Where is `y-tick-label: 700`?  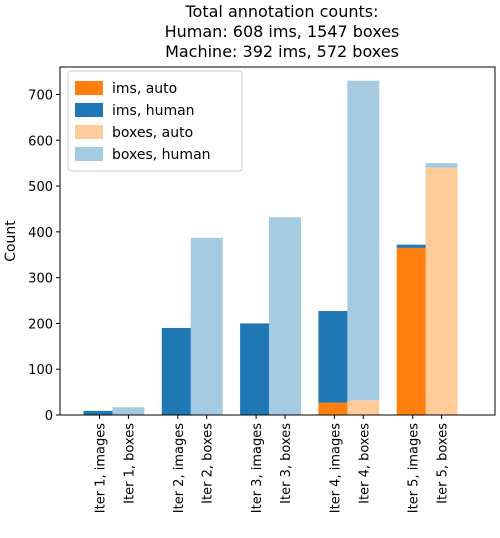 y-tick-label: 700 is located at coordinates (40, 95).